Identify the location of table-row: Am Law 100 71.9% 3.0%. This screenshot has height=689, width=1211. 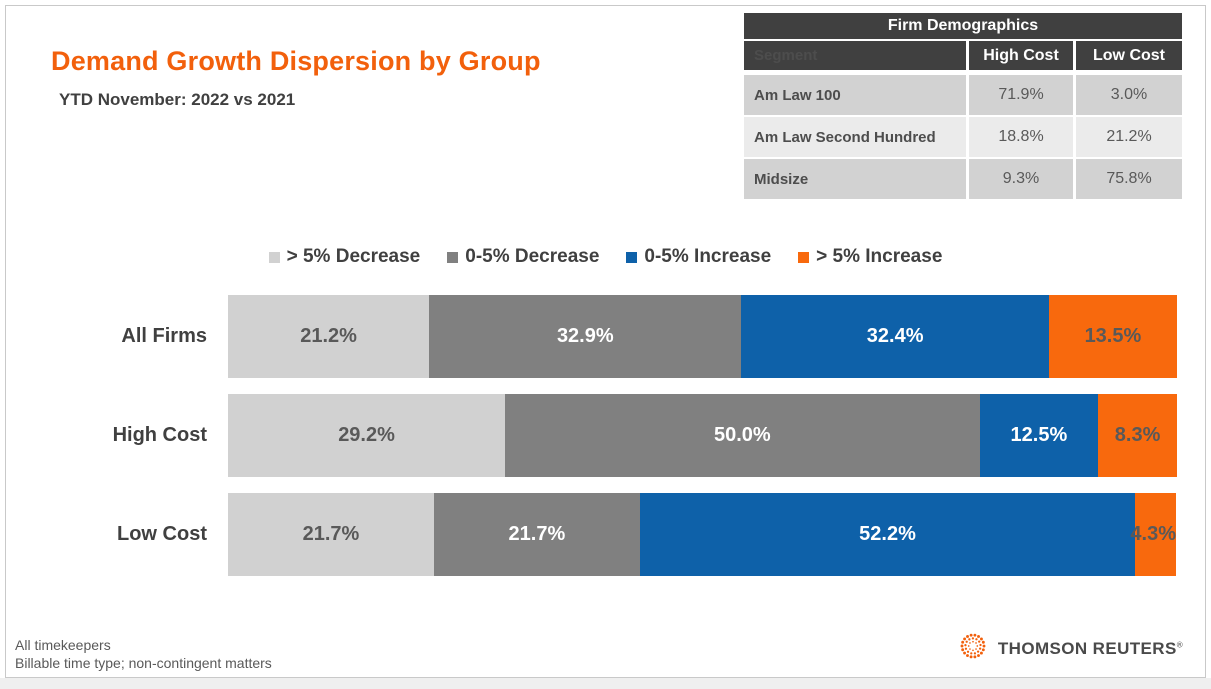
(963, 95).